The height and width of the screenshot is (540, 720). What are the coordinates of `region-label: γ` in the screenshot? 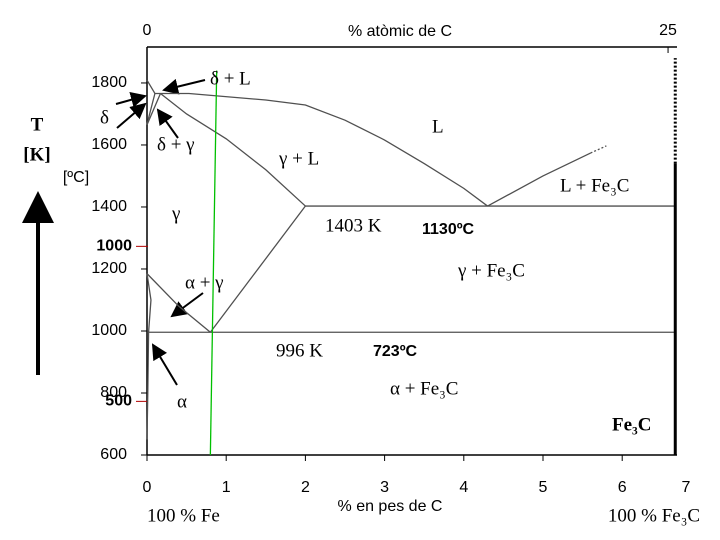 It's located at (175, 213).